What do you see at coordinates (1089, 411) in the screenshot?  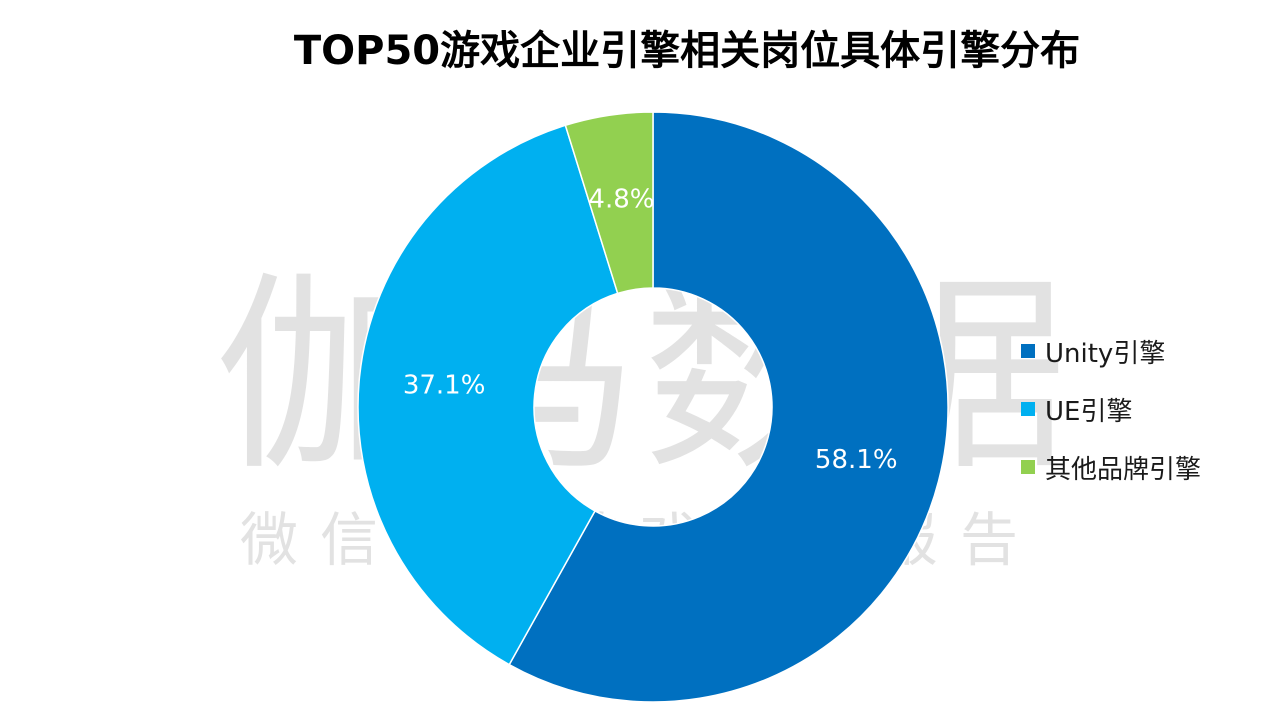 I see `legend-label-ue: UE引擎` at bounding box center [1089, 411].